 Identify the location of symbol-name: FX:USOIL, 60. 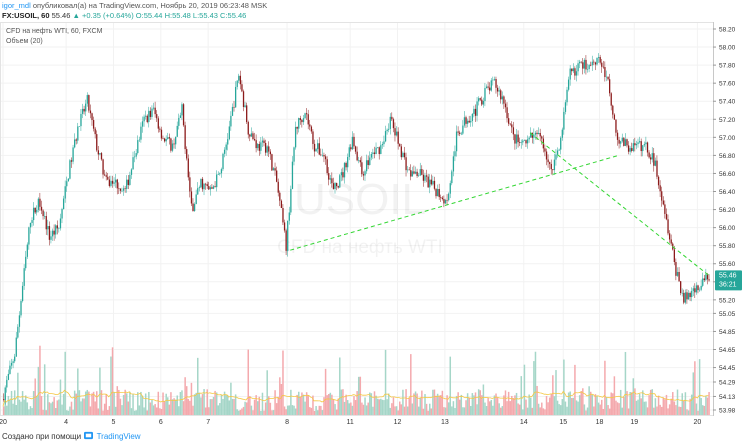
(26, 15).